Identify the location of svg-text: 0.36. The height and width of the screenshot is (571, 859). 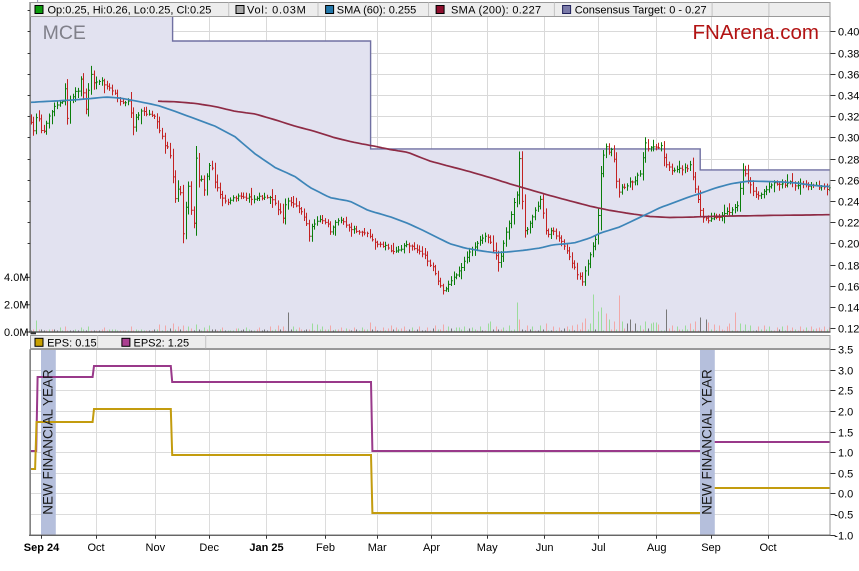
(848, 75).